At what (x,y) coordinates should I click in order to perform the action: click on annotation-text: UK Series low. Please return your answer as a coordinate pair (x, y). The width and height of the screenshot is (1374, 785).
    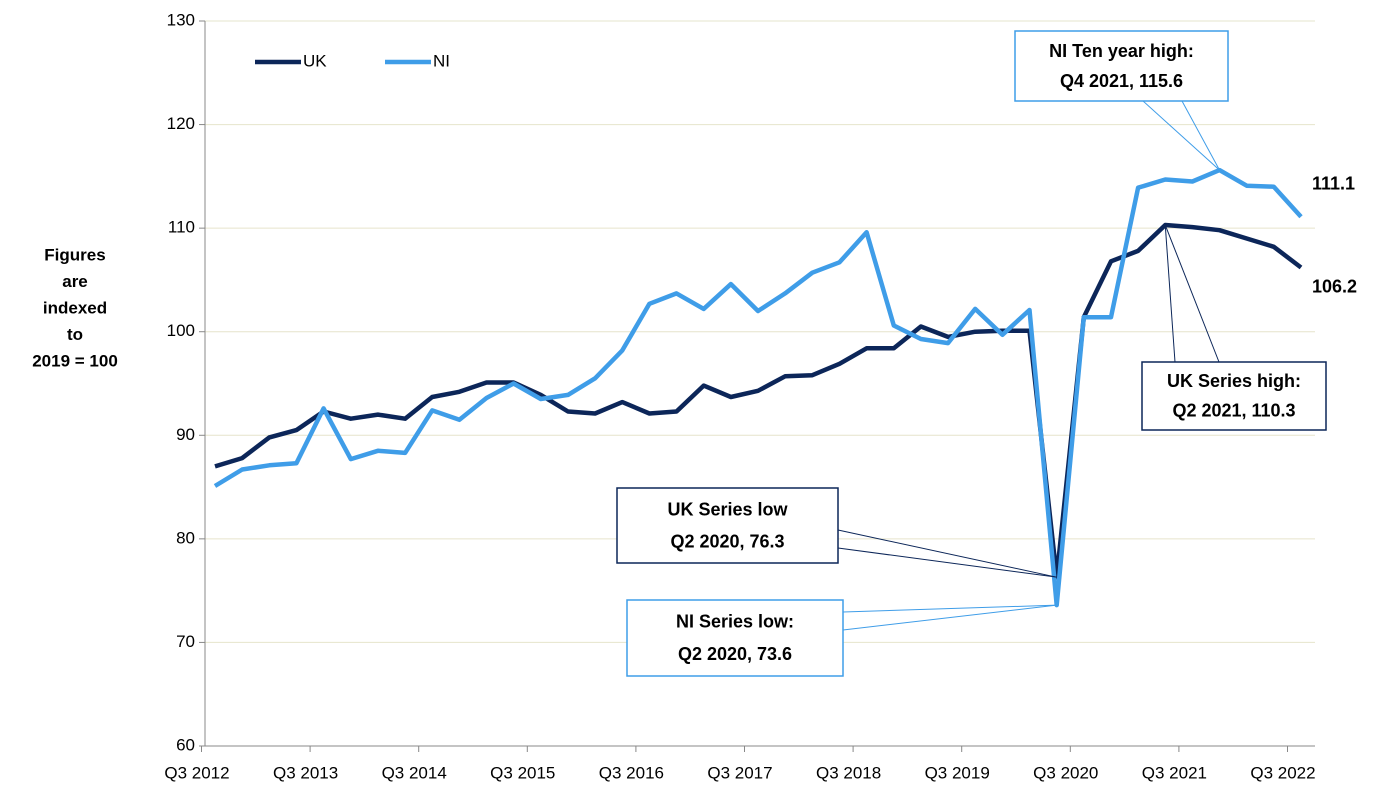
    Looking at the image, I should click on (727, 509).